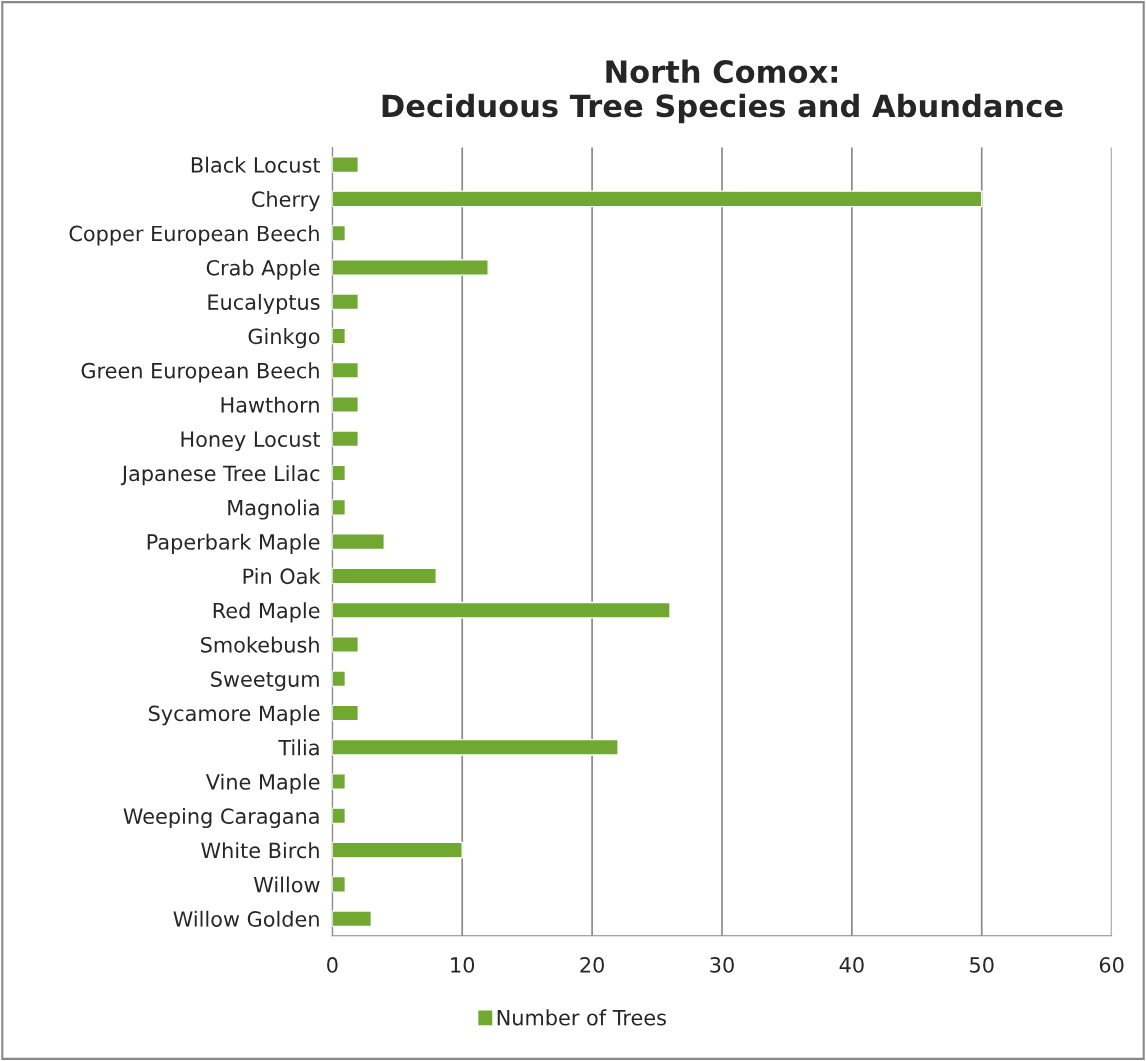 Image resolution: width=1146 pixels, height=1061 pixels. I want to click on y-tick-label: Crab Apple, so click(263, 269).